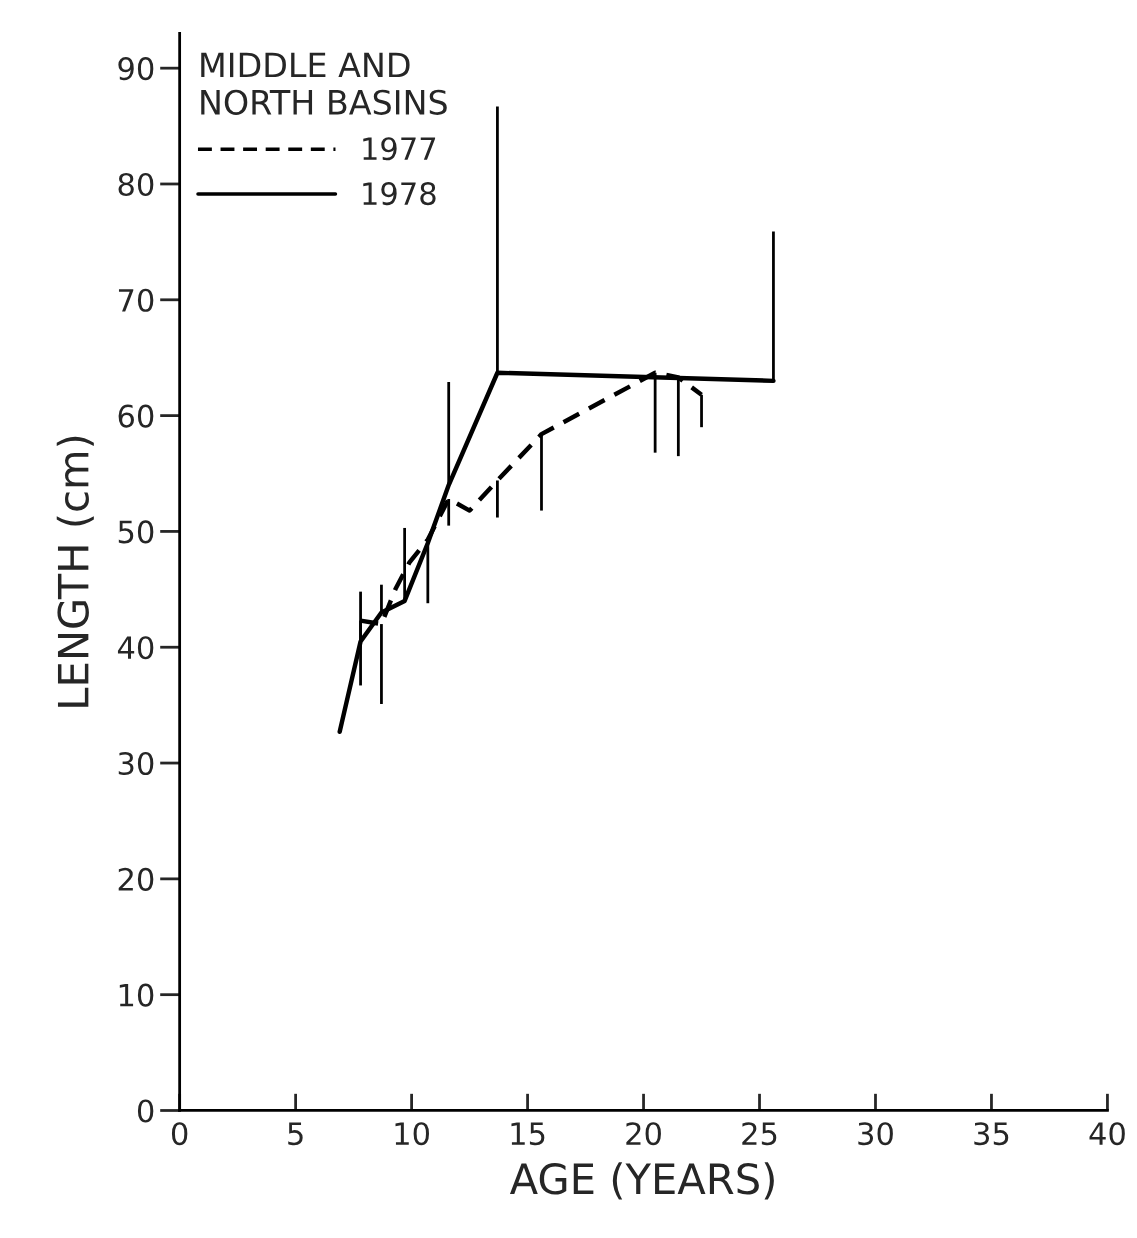 The width and height of the screenshot is (1137, 1238). What do you see at coordinates (136, 763) in the screenshot?
I see `y-tick-label: 30` at bounding box center [136, 763].